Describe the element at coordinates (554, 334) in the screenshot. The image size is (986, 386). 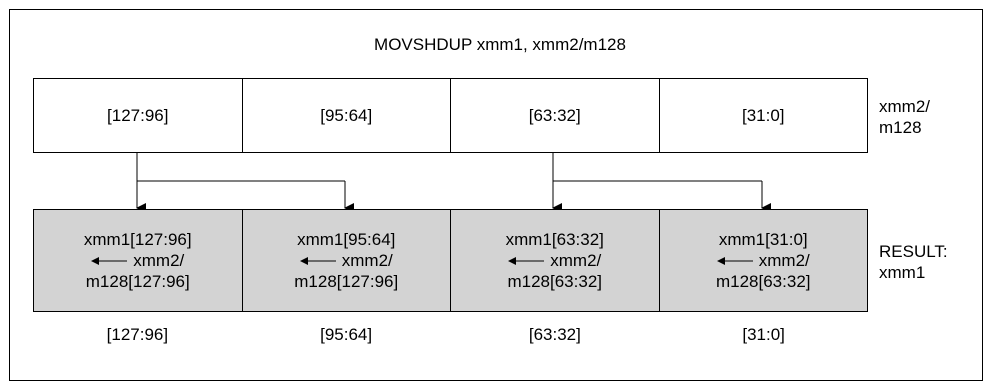
I see `bit-label-63-32: [63:32]` at that location.